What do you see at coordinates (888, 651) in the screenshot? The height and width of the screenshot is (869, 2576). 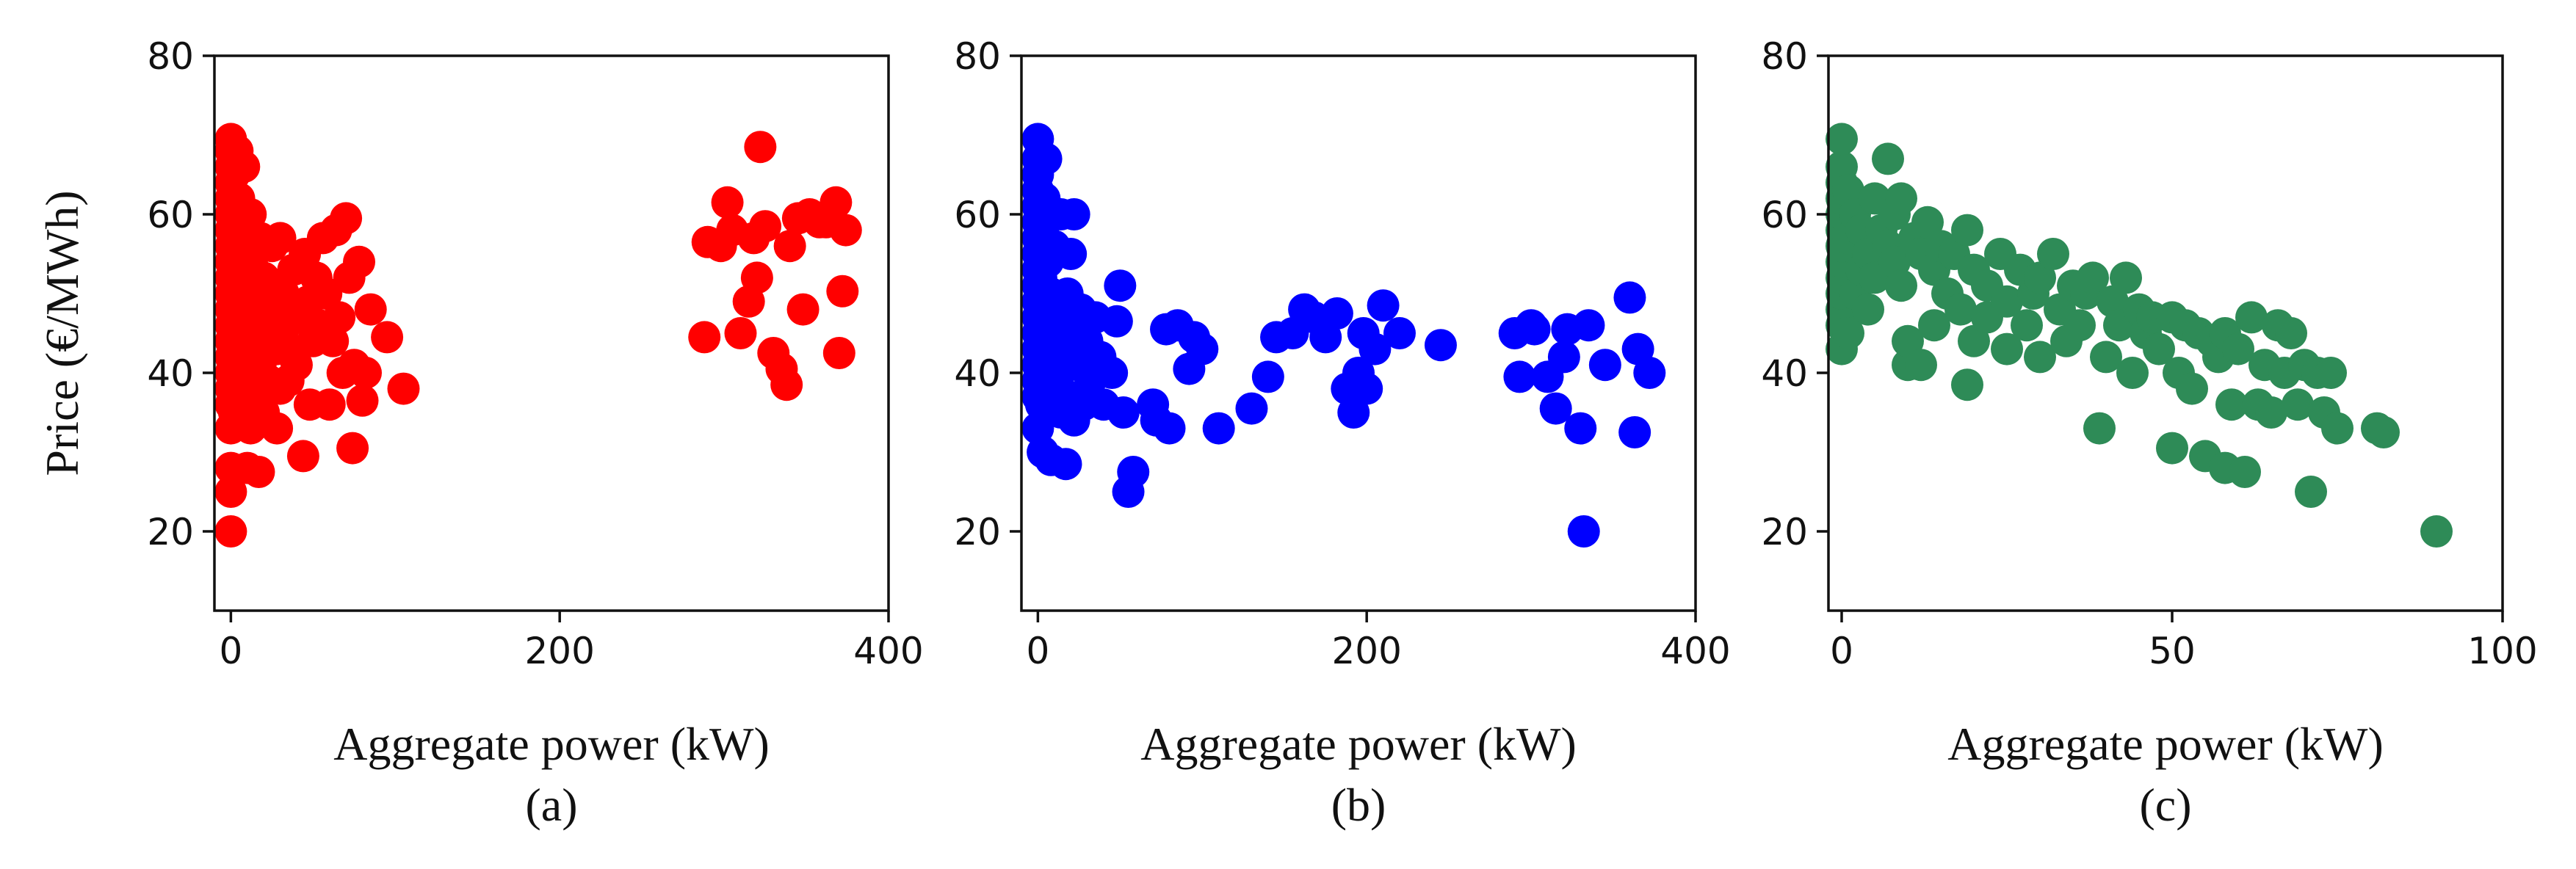 I see `x-tick-label: 400` at bounding box center [888, 651].